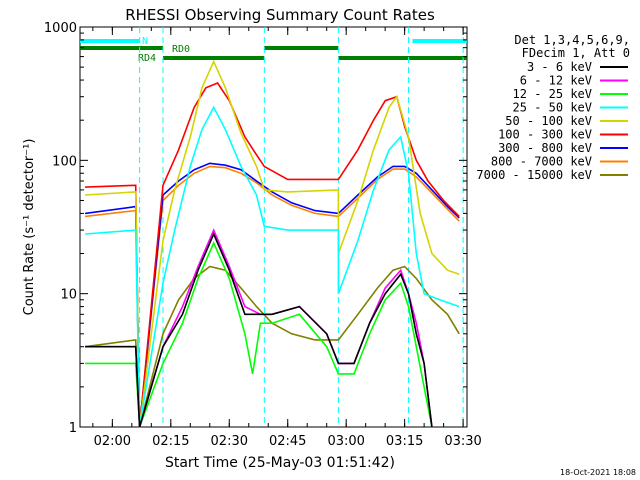  What do you see at coordinates (280, 15) in the screenshot?
I see `chart-title: RHESSI Observing Summary Count Rates` at bounding box center [280, 15].